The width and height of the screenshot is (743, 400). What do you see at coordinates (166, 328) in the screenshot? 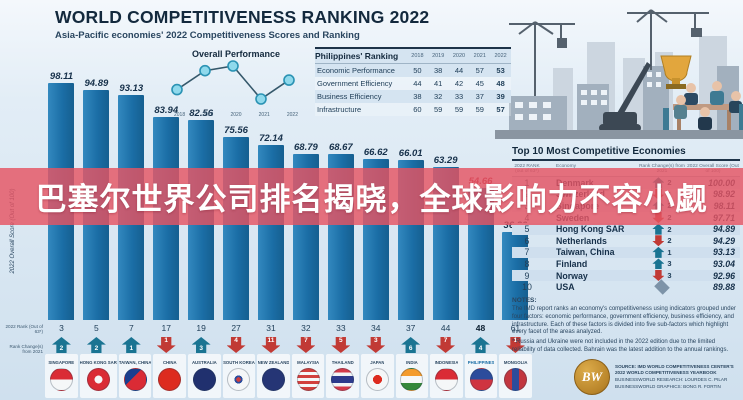
I see `economy-rank-value: 17` at bounding box center [166, 328].